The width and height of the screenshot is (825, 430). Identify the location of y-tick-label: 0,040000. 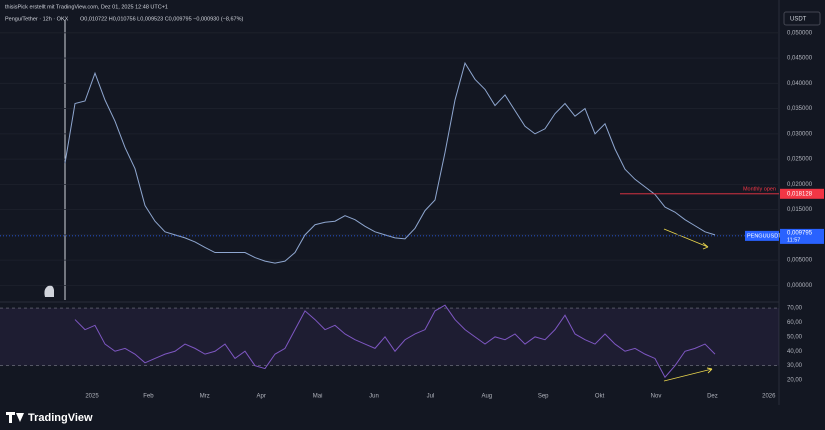
(800, 84).